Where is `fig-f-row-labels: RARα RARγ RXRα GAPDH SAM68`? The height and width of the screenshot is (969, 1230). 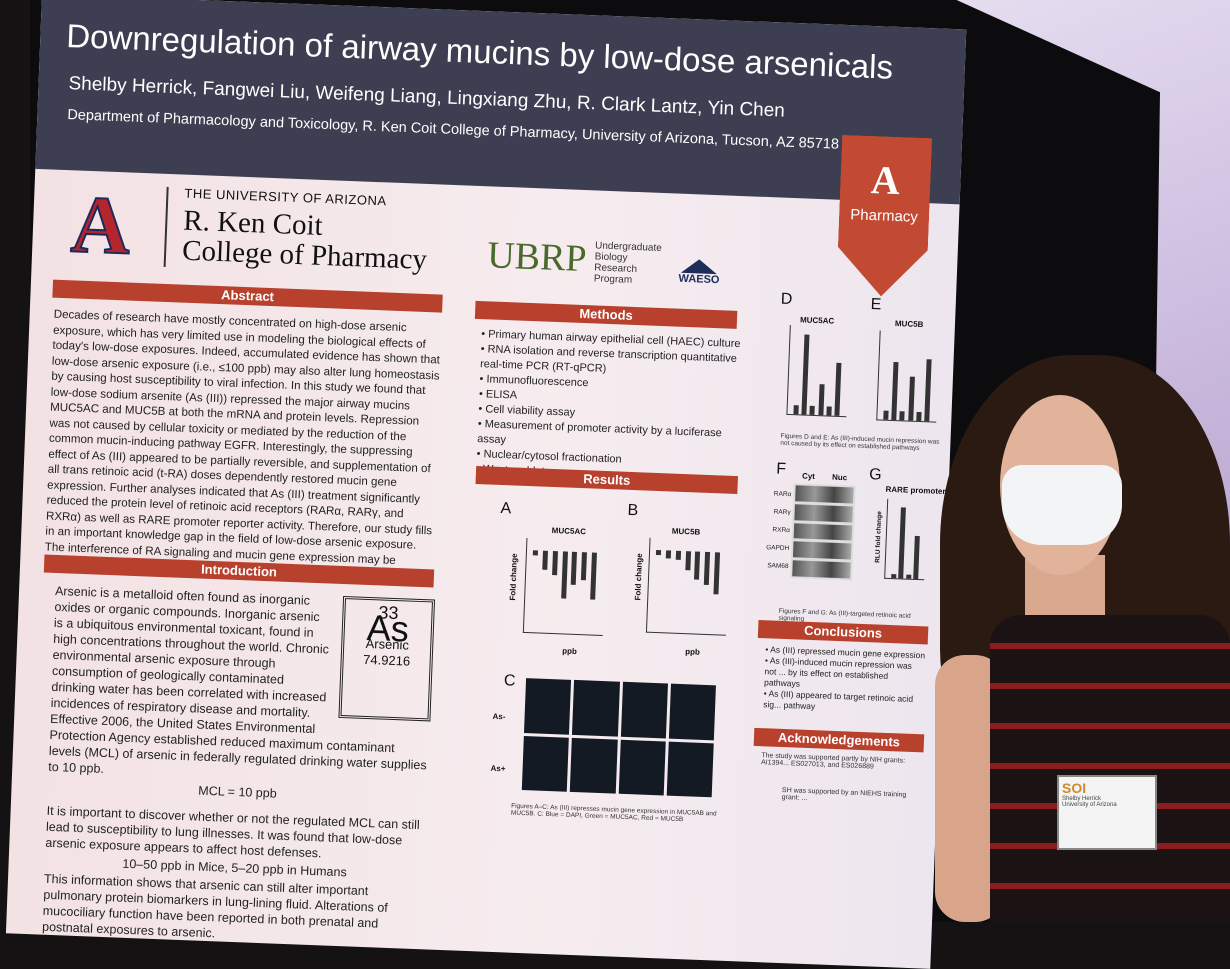 fig-f-row-labels: RARα RARγ RXRα GAPDH SAM68 is located at coordinates (773, 530).